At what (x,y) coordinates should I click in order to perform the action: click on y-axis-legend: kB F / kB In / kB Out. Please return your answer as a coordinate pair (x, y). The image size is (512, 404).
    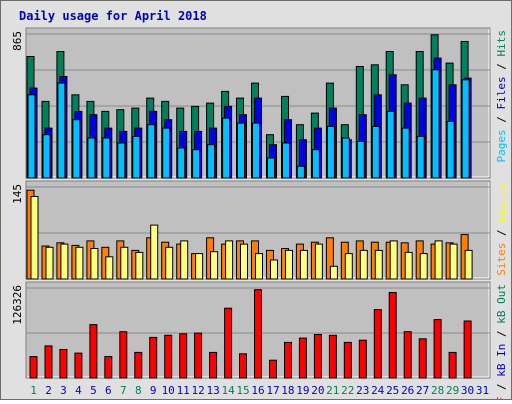
    Looking at the image, I should click on (501, 341).